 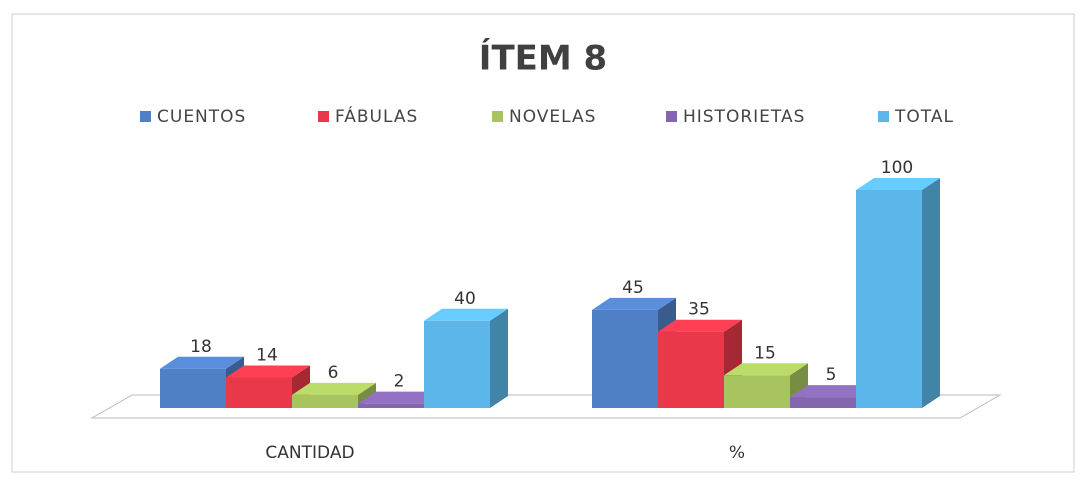 What do you see at coordinates (465, 299) in the screenshot?
I see `value-label: 40` at bounding box center [465, 299].